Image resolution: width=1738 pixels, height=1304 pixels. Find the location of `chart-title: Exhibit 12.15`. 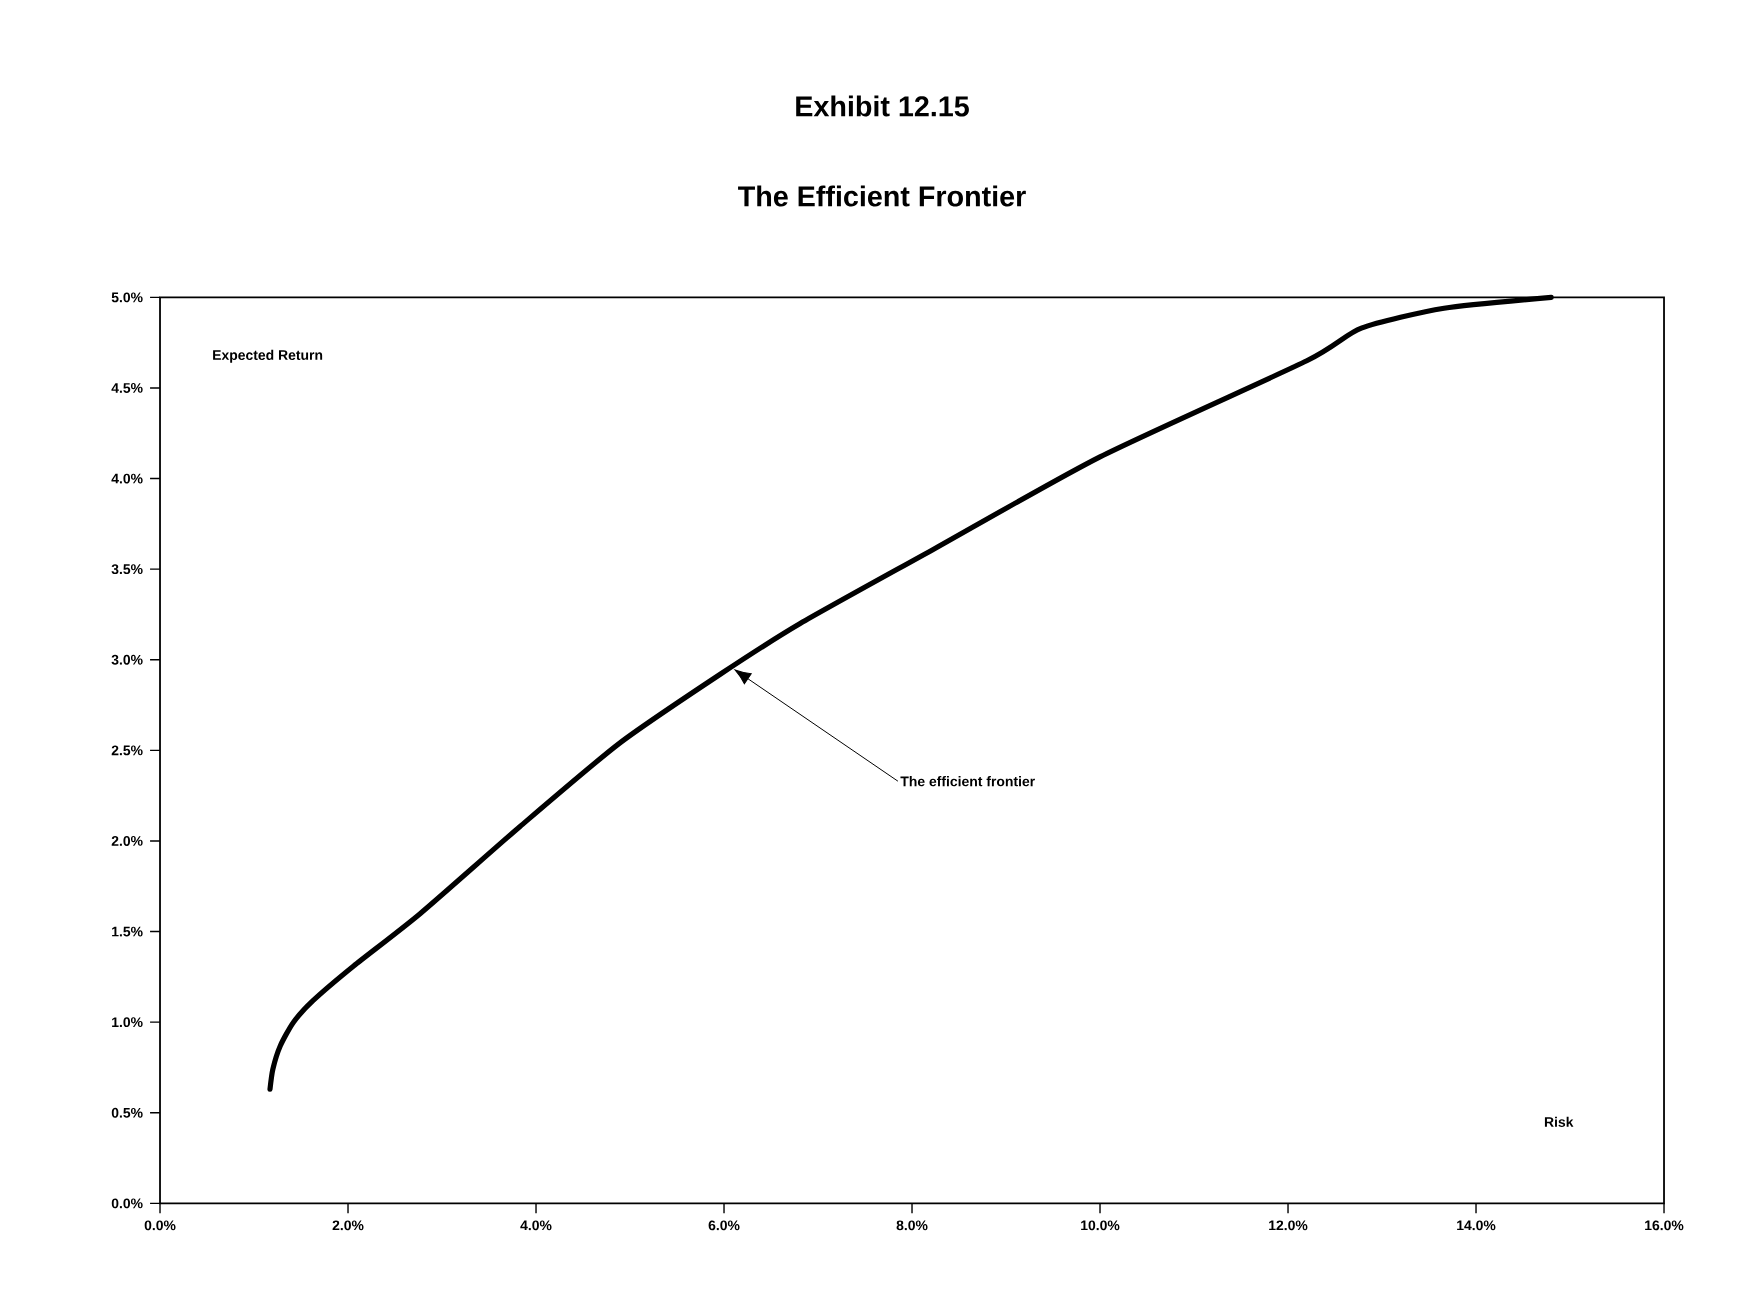

chart-title: Exhibit 12.15 is located at coordinates (882, 106).